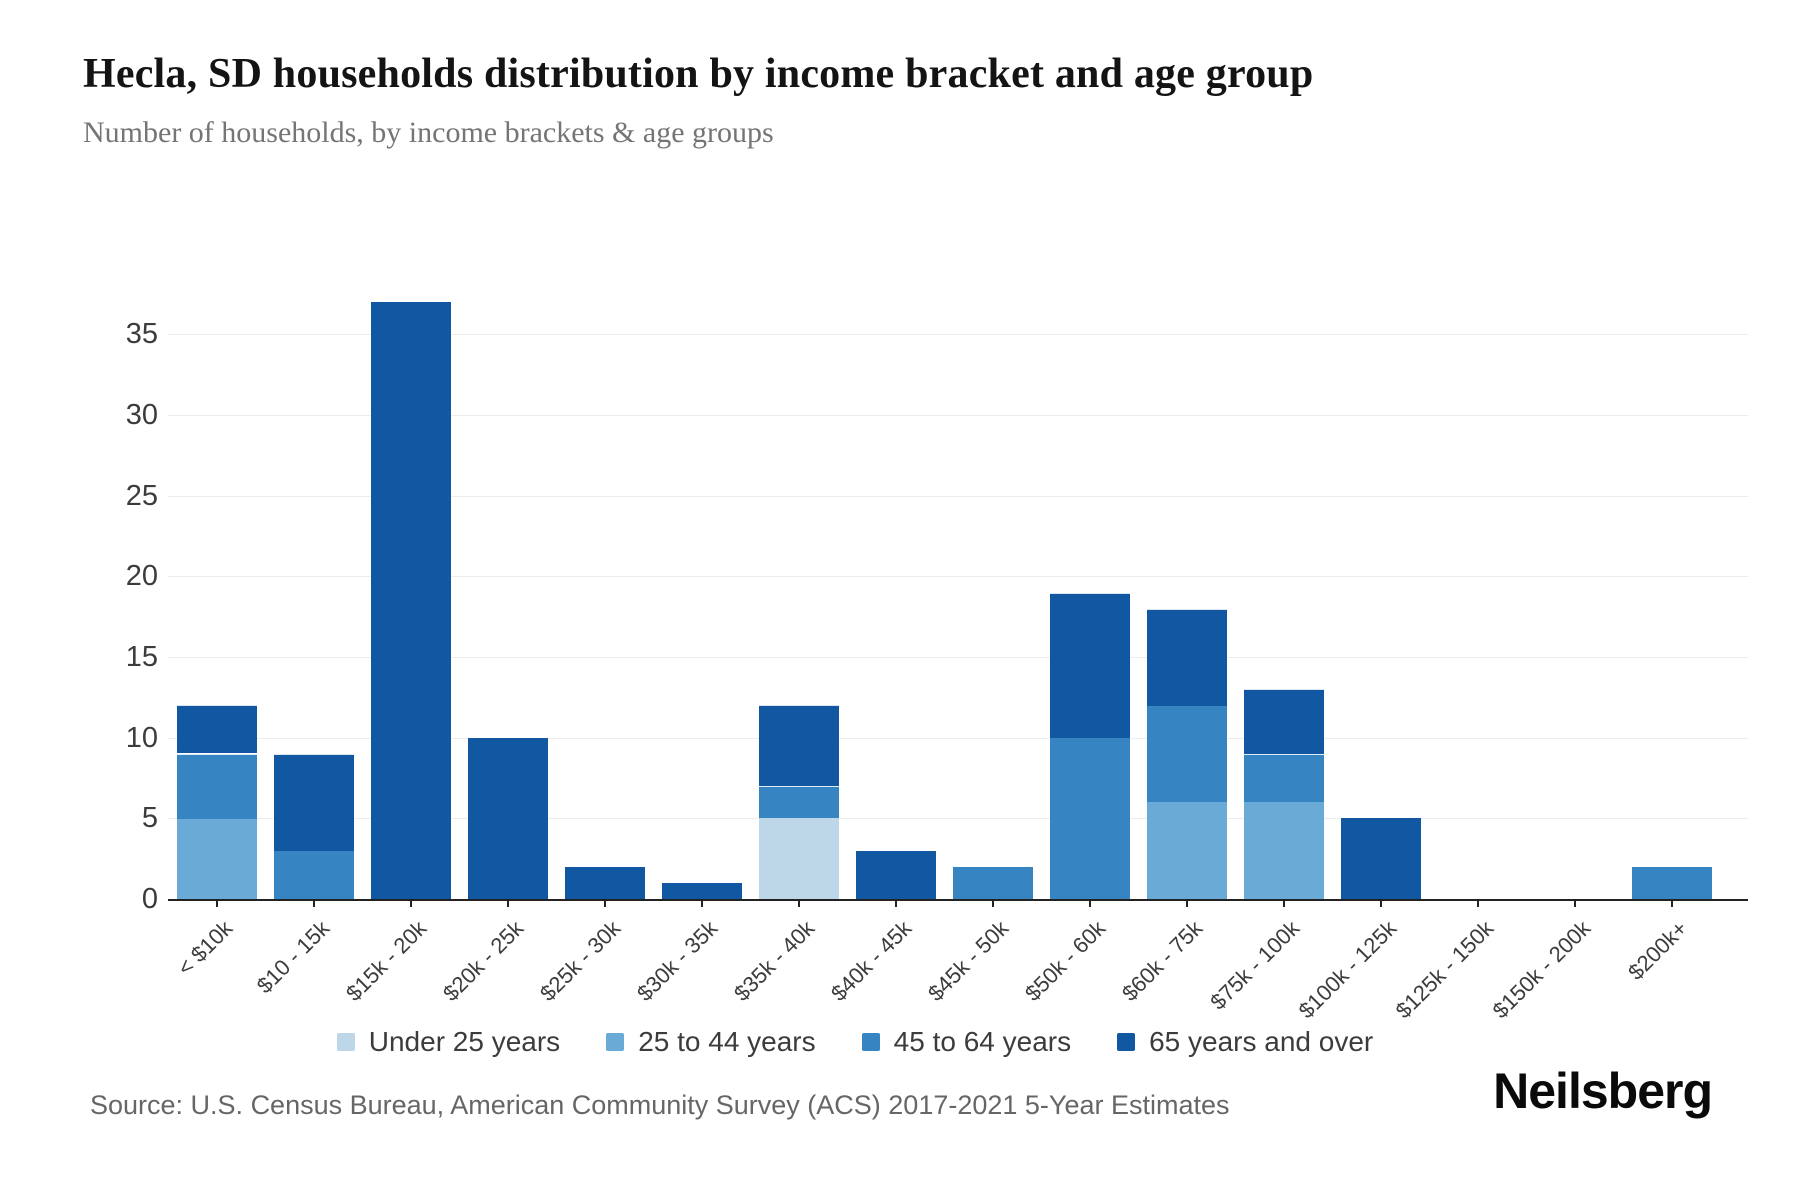 This screenshot has width=1800, height=1200. Describe the element at coordinates (464, 1041) in the screenshot. I see `legend-label-under-25: Under 25 years` at that location.